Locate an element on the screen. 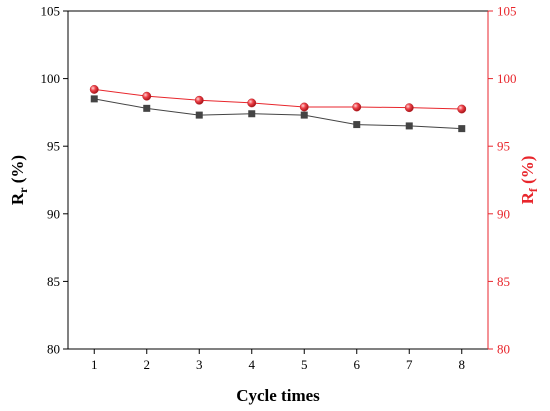 This screenshot has height=411, width=550. left-axis-title: Rr (%) is located at coordinates (19, 180).